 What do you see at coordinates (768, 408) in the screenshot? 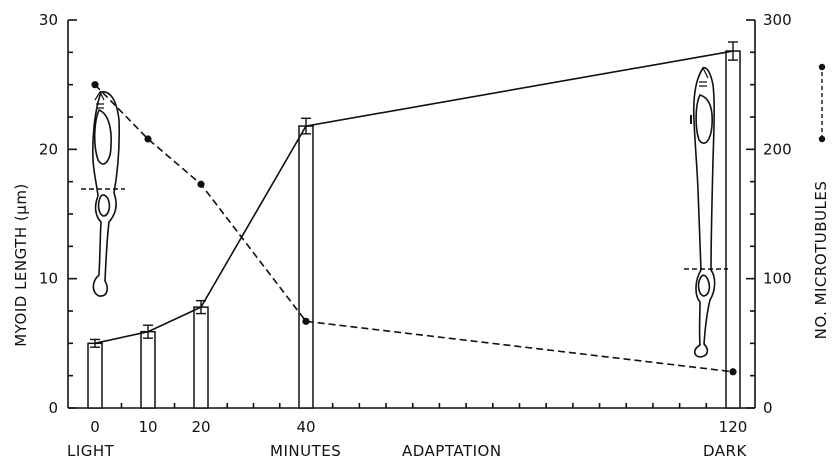
I see `y-right-tick-label: 0` at bounding box center [768, 408].